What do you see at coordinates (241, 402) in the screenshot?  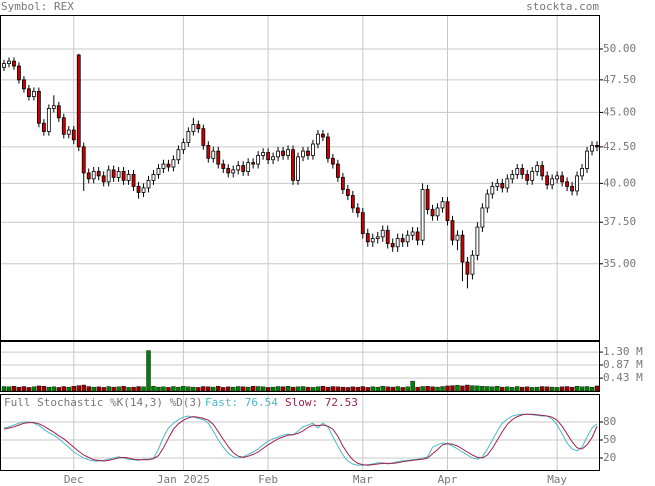 I see `legend-entry: Fast: 76.54` at bounding box center [241, 402].